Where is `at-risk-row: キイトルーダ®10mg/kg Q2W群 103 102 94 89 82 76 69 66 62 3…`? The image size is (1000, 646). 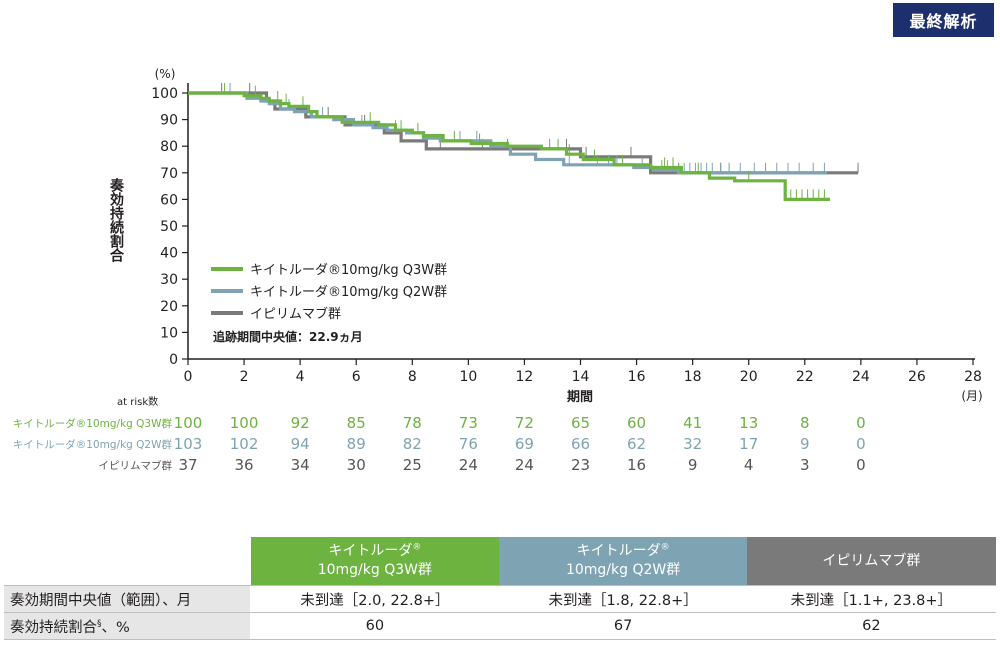 at-risk-row: キイトルーダ®10mg/kg Q2W群 103 102 94 89 82 76 69 66 62 3… is located at coordinates (500, 445).